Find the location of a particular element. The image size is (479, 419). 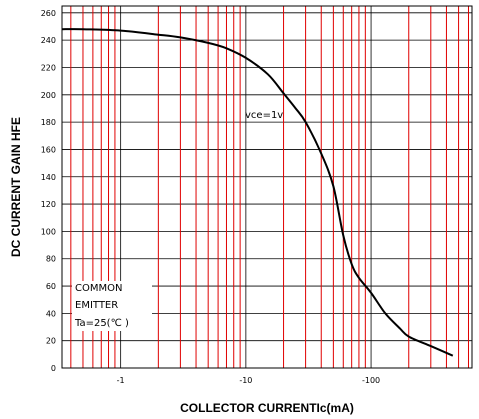

y-tick-label: 260 is located at coordinates (48, 13).